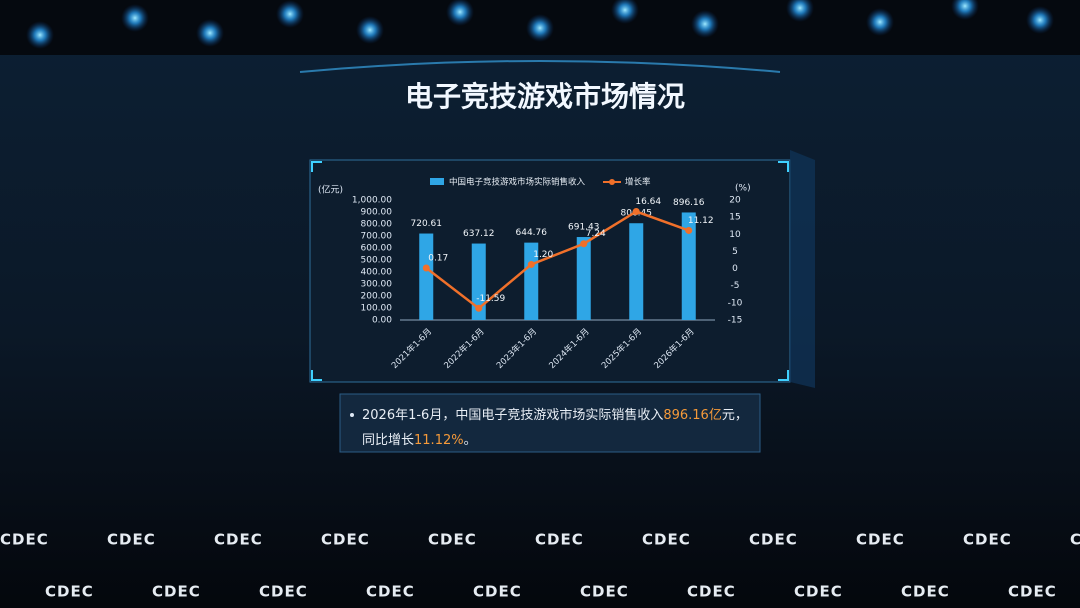 This screenshot has height=608, width=1080. I want to click on summary-line-2: 同比增长11.12%。, so click(419, 440).